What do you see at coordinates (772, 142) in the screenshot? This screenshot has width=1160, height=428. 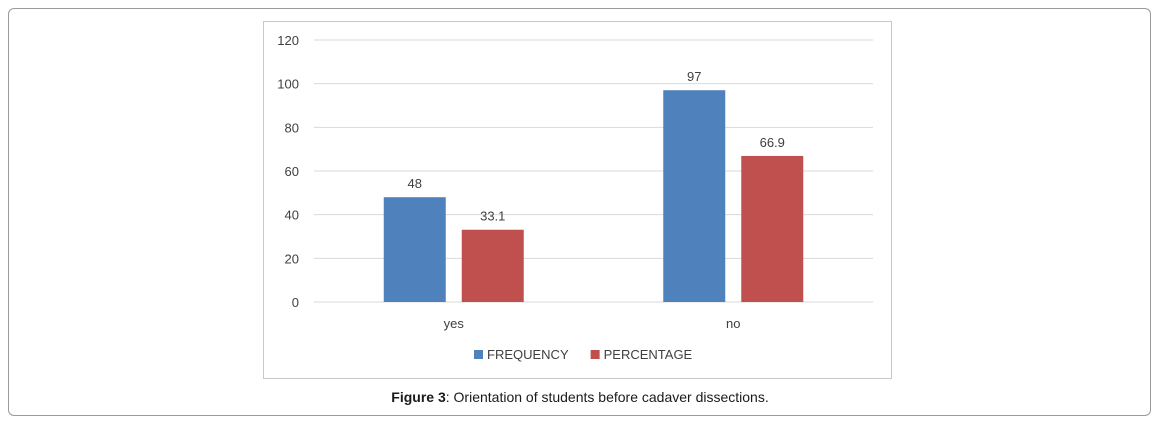 I see `data-label: 66.9` at bounding box center [772, 142].